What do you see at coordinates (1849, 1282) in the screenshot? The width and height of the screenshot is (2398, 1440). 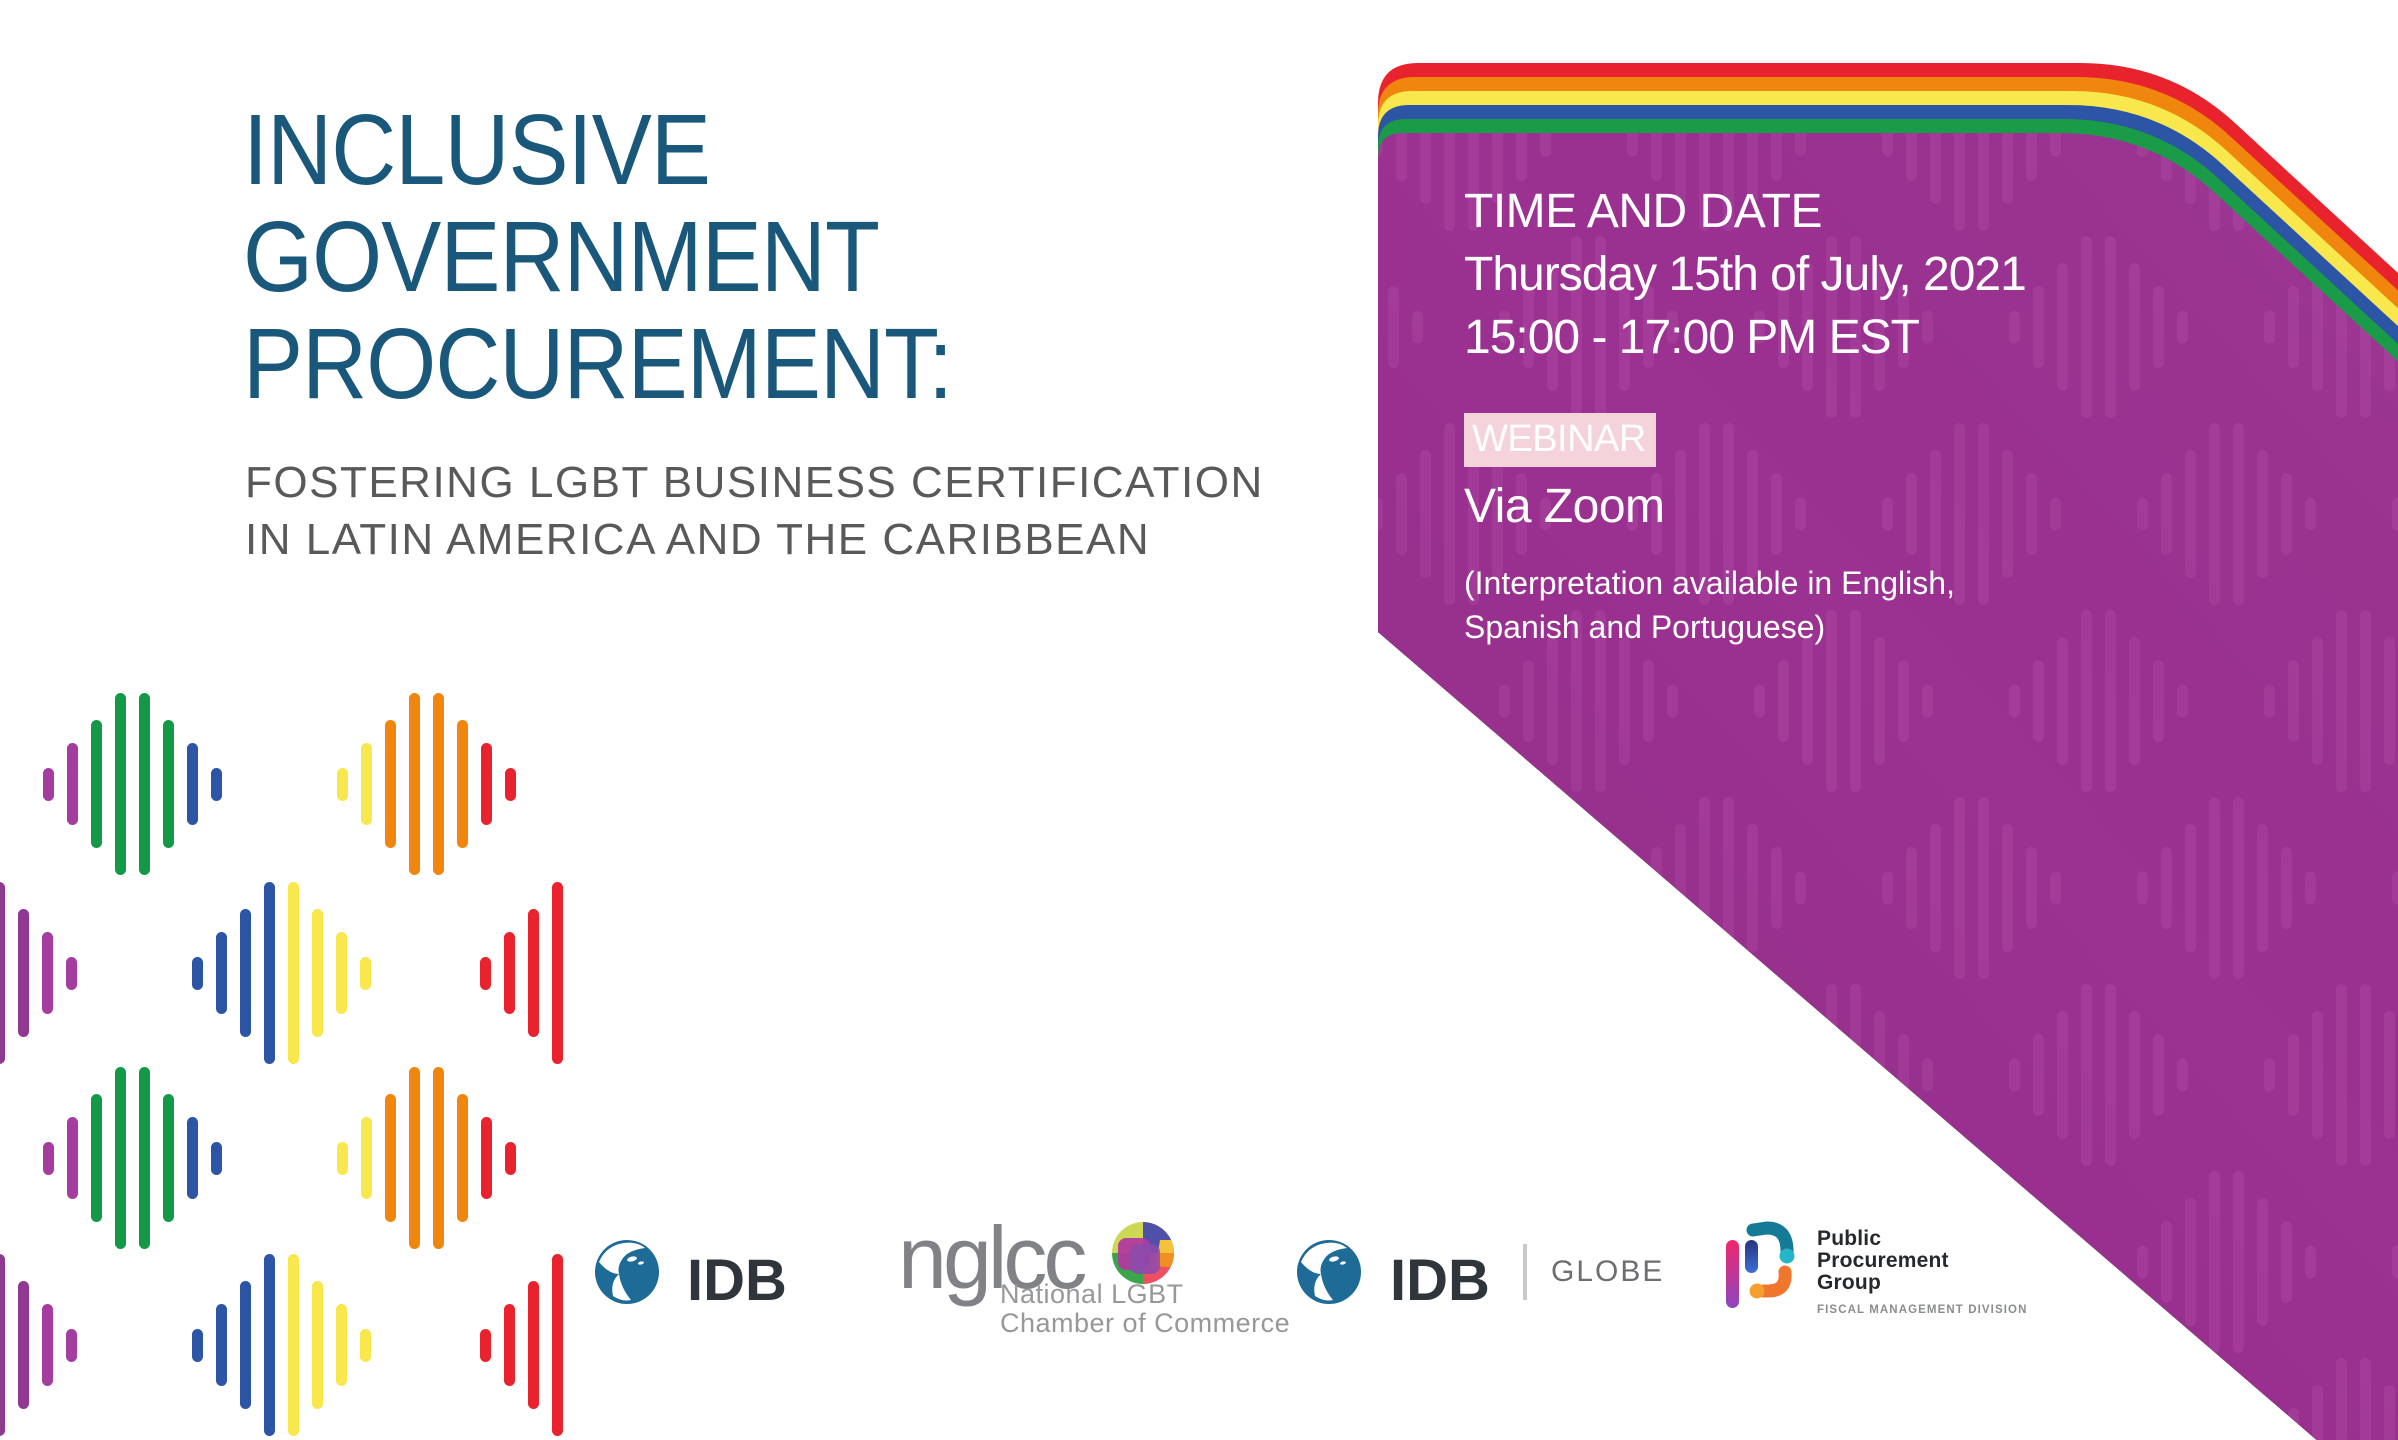 I see `ppg-name-line-3: Group` at bounding box center [1849, 1282].